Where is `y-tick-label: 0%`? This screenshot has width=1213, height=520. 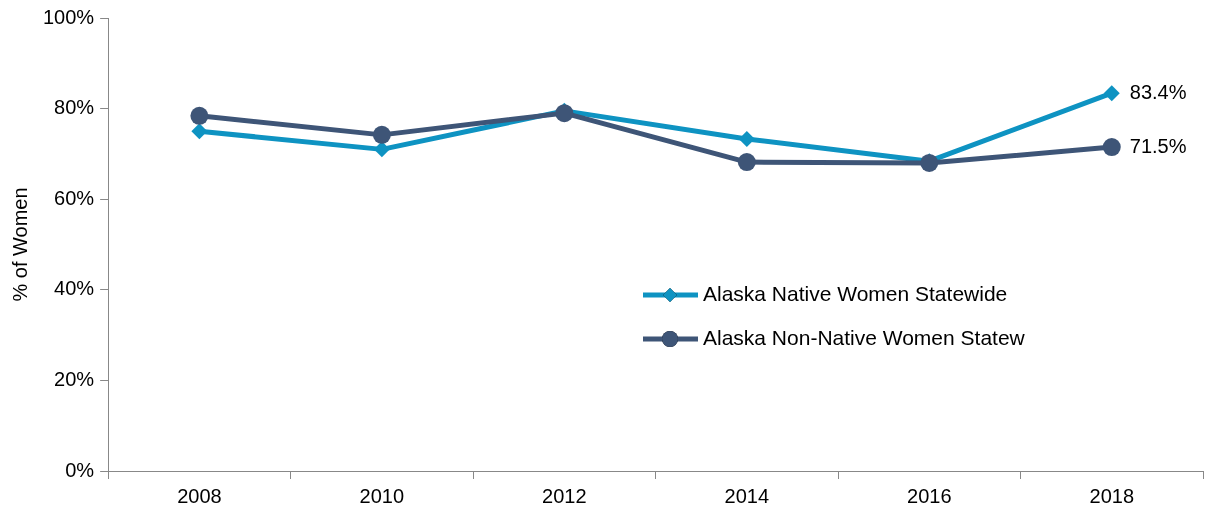 y-tick-label: 0% is located at coordinates (80, 469).